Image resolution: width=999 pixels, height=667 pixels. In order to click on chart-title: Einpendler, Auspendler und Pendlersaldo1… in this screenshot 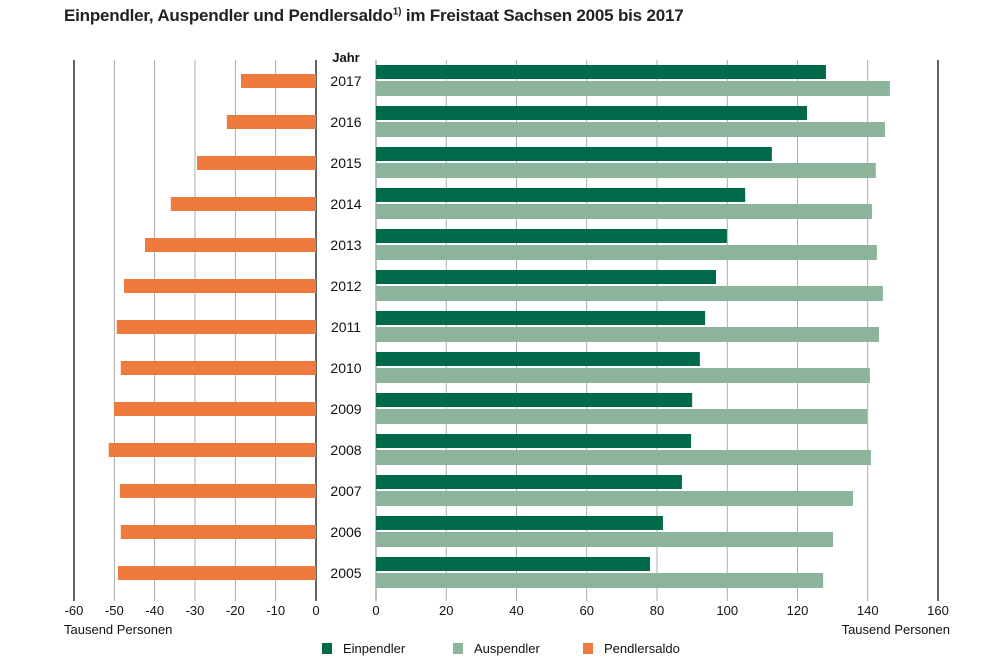, I will do `click(374, 16)`.